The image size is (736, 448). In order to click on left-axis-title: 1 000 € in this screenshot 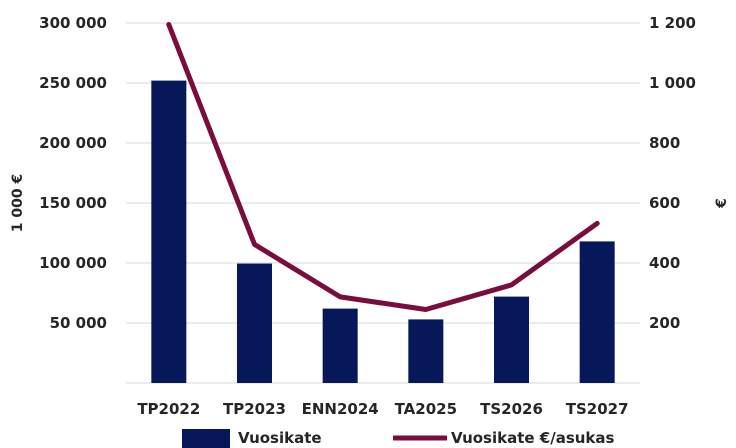, I will do `click(18, 203)`.